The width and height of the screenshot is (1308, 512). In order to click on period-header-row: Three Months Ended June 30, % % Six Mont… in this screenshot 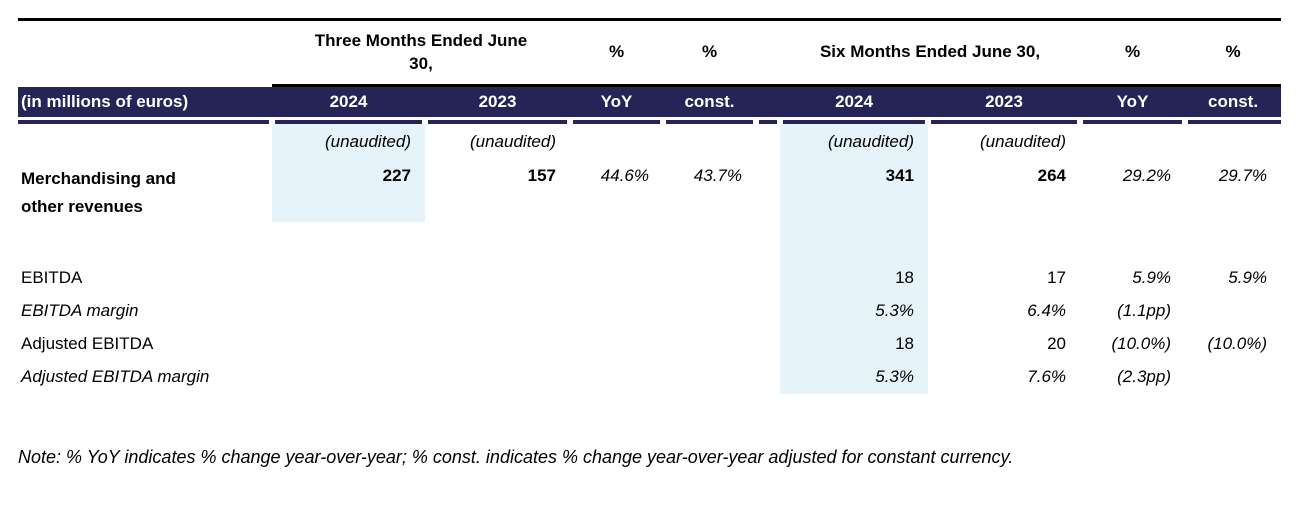, I will do `click(649, 52)`.